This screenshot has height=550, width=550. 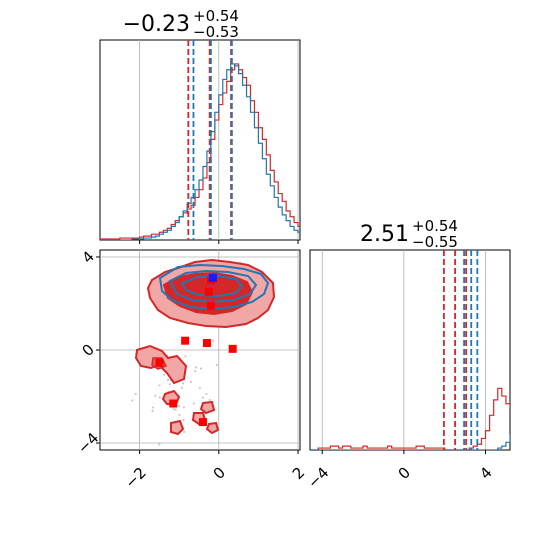 I want to click on x1-marginal-title: 2.51 +0.54 −0.55, so click(x=409, y=234).